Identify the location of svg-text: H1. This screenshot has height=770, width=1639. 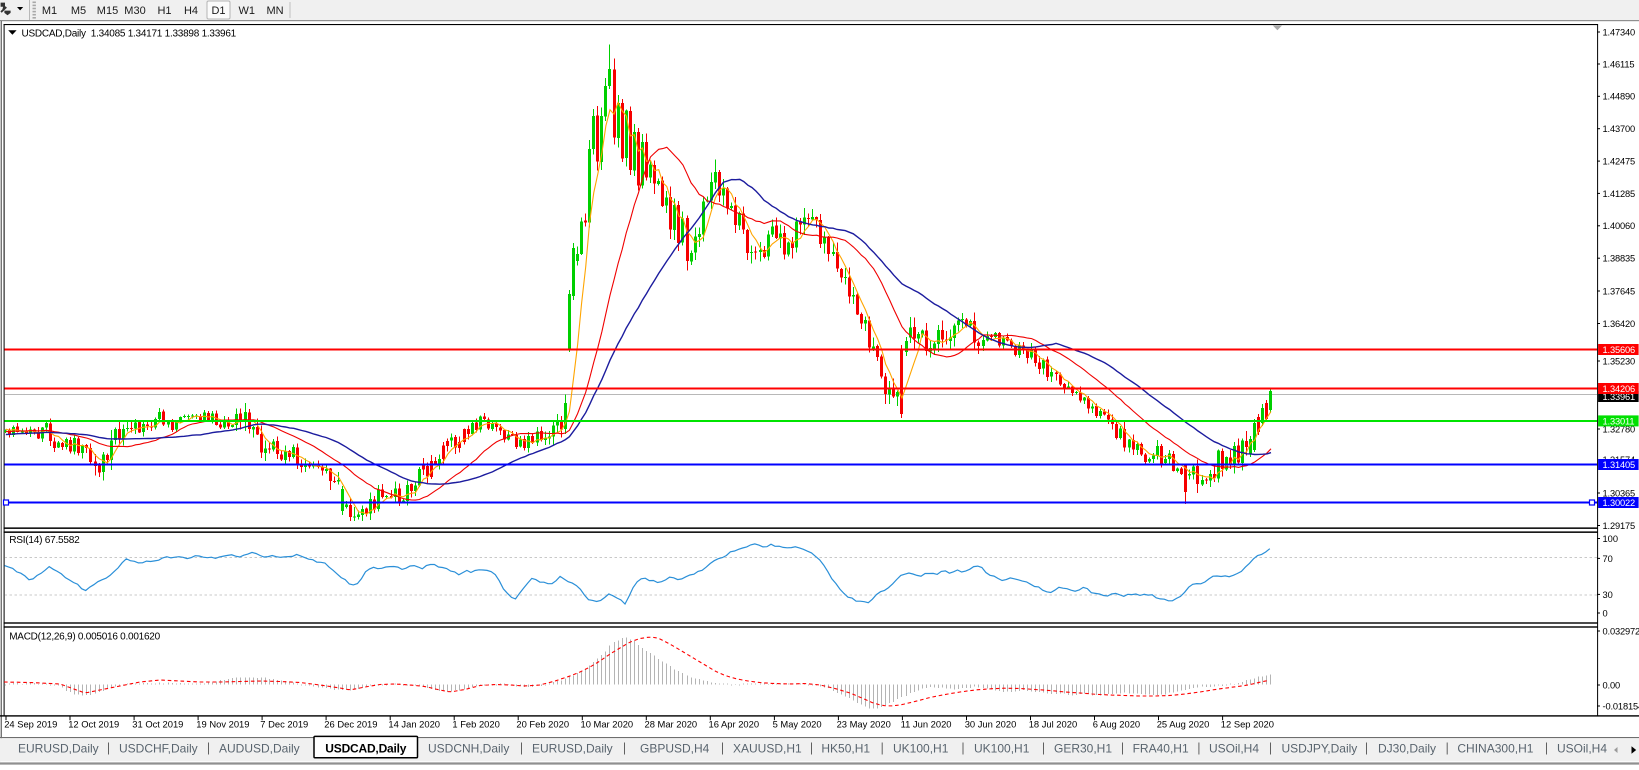
(164, 11).